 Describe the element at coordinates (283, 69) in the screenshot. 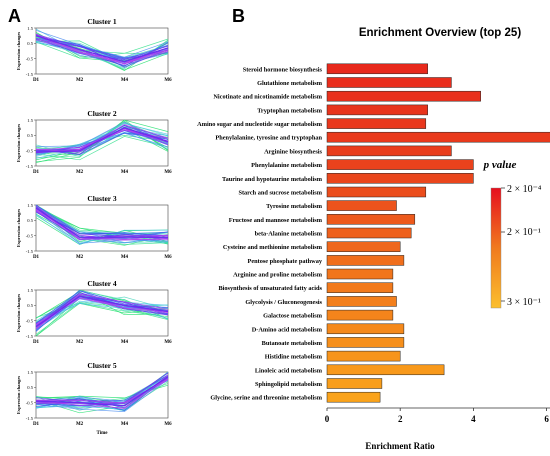

I see `pathway-label: Steroid hormone biosynthesis` at that location.